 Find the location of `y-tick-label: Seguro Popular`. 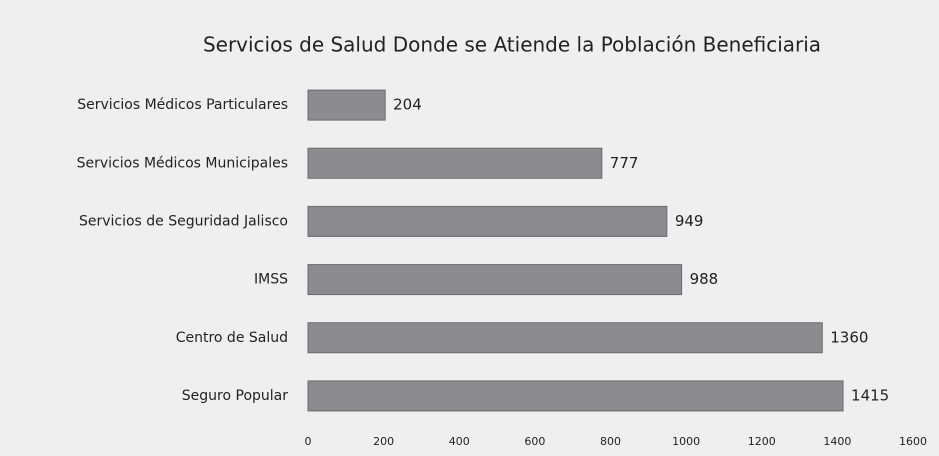

y-tick-label: Seguro Popular is located at coordinates (235, 396).